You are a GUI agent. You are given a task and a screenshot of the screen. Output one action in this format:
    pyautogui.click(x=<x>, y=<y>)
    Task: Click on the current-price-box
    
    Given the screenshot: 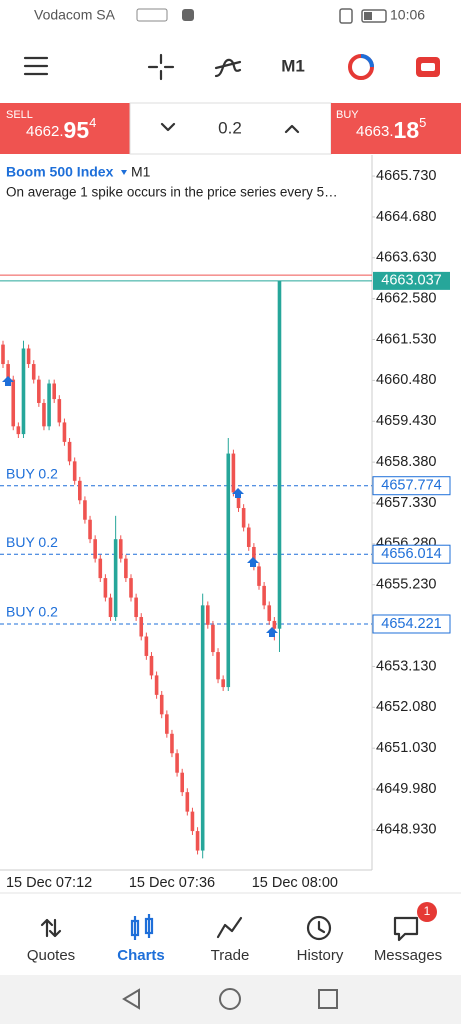 What is the action you would take?
    pyautogui.click(x=411, y=280)
    